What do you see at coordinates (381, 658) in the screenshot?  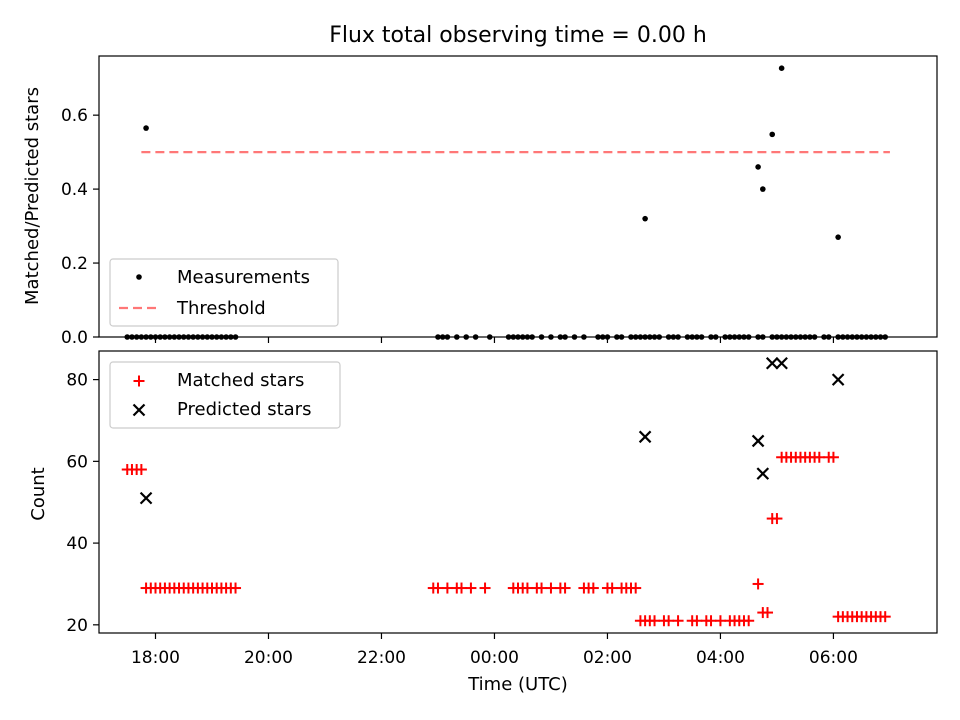 I see `x-tick-label: 22:00` at bounding box center [381, 658].